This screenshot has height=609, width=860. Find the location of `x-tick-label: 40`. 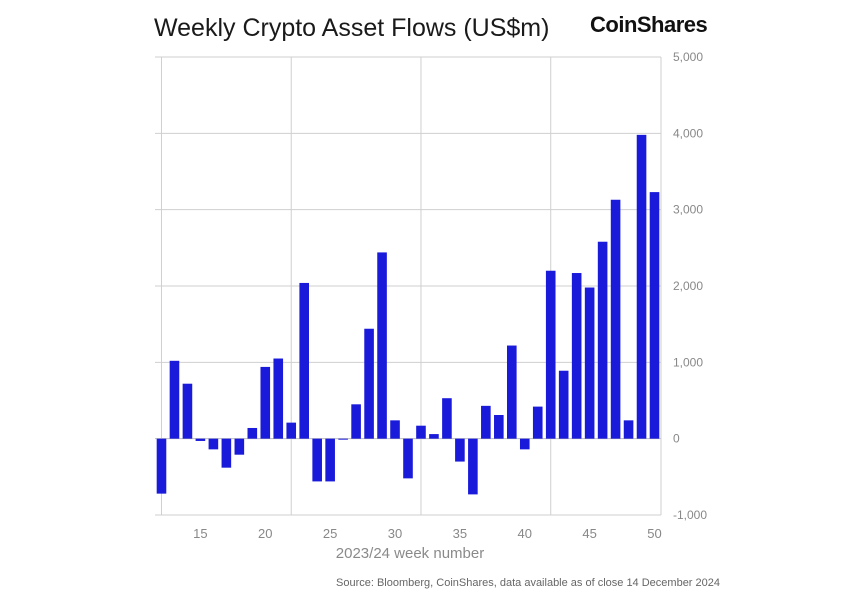

x-tick-label: 40 is located at coordinates (525, 533).